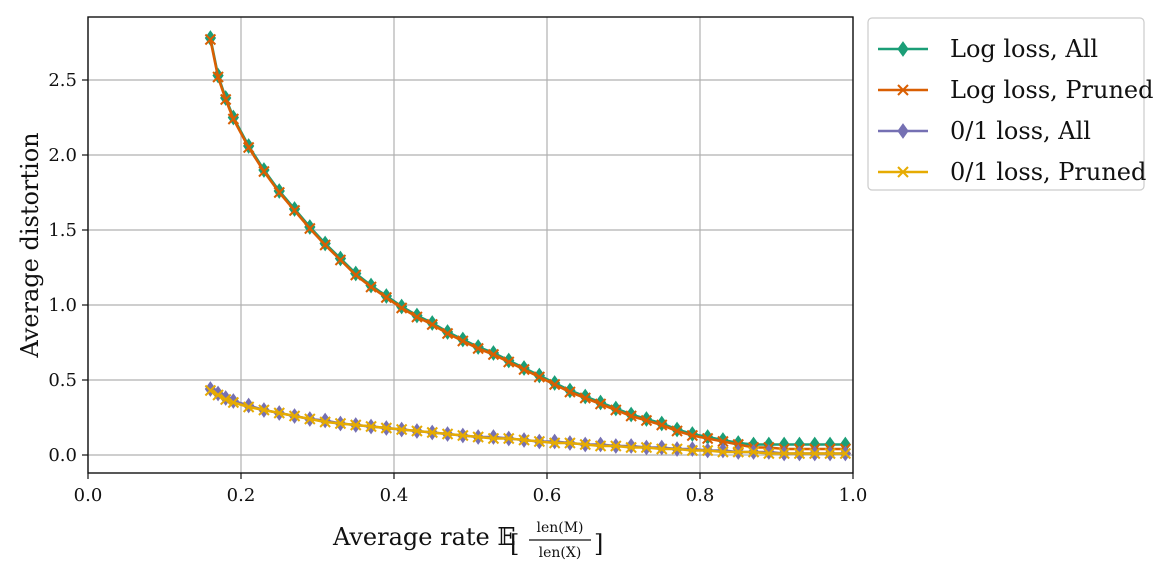 The width and height of the screenshot is (1163, 581). I want to click on x-axis-label-numerator: len(M), so click(559, 528).